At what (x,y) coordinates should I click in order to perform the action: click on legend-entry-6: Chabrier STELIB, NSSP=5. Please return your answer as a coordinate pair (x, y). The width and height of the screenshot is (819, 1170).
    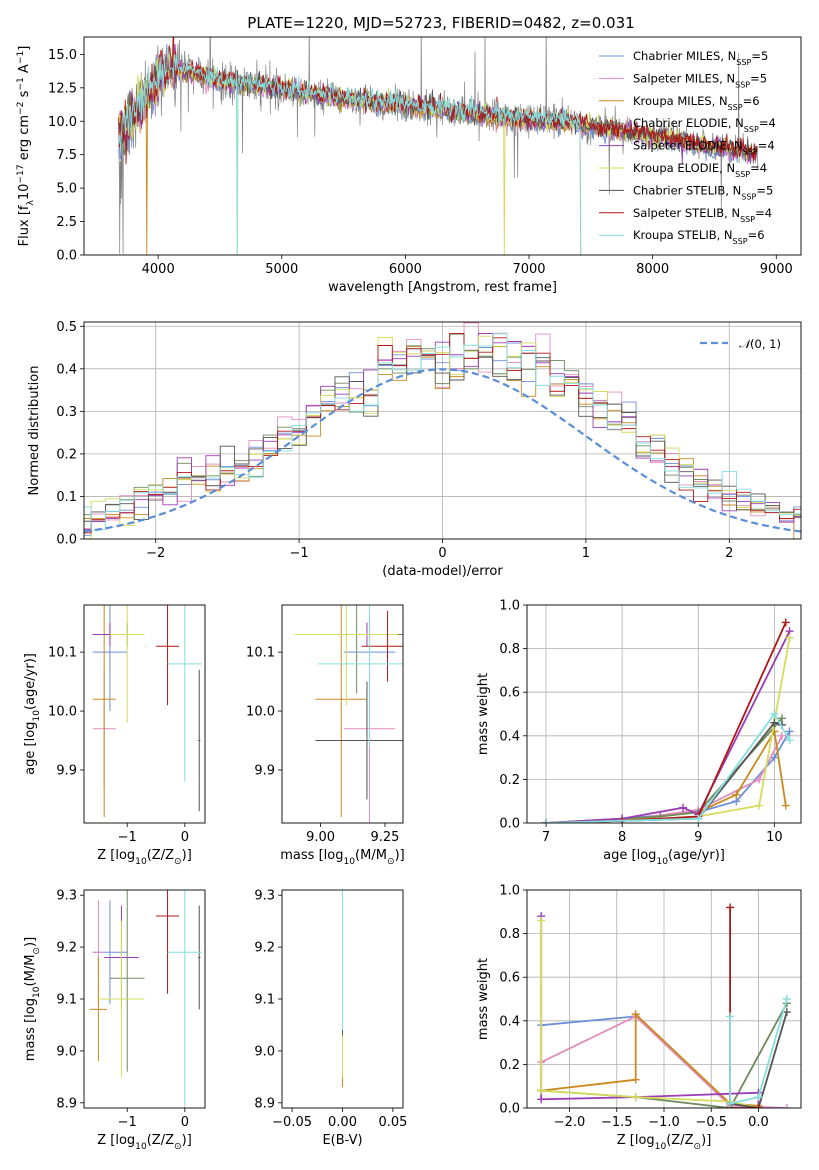
    Looking at the image, I should click on (703, 192).